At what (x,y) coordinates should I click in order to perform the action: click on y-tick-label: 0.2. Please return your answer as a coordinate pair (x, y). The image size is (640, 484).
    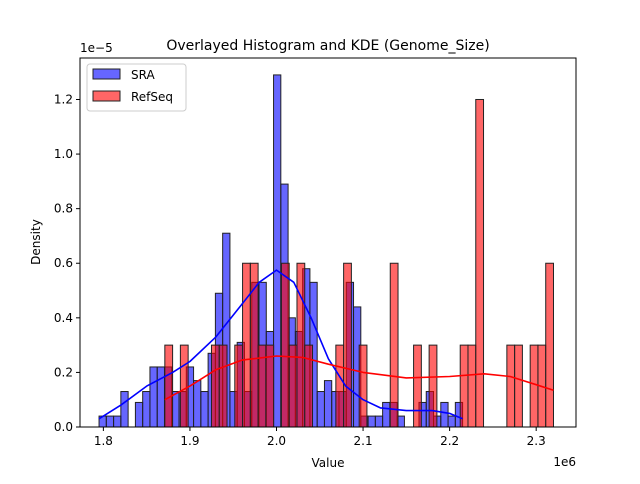
    Looking at the image, I should click on (63, 372).